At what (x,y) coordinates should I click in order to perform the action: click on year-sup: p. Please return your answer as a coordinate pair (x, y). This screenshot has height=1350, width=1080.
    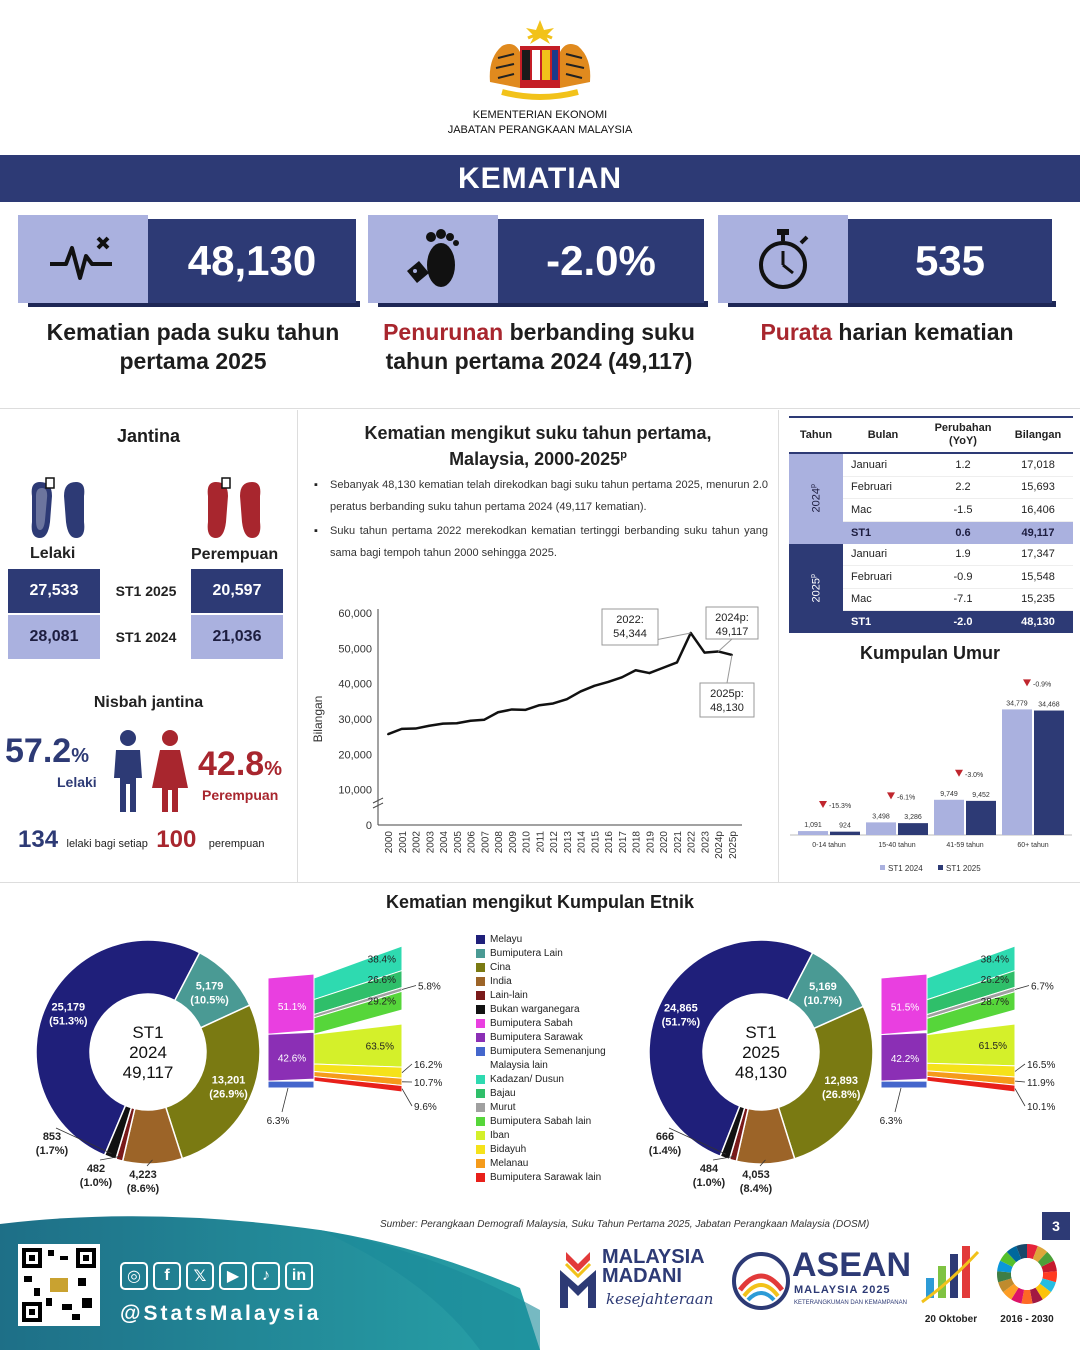
    Looking at the image, I should click on (813, 576).